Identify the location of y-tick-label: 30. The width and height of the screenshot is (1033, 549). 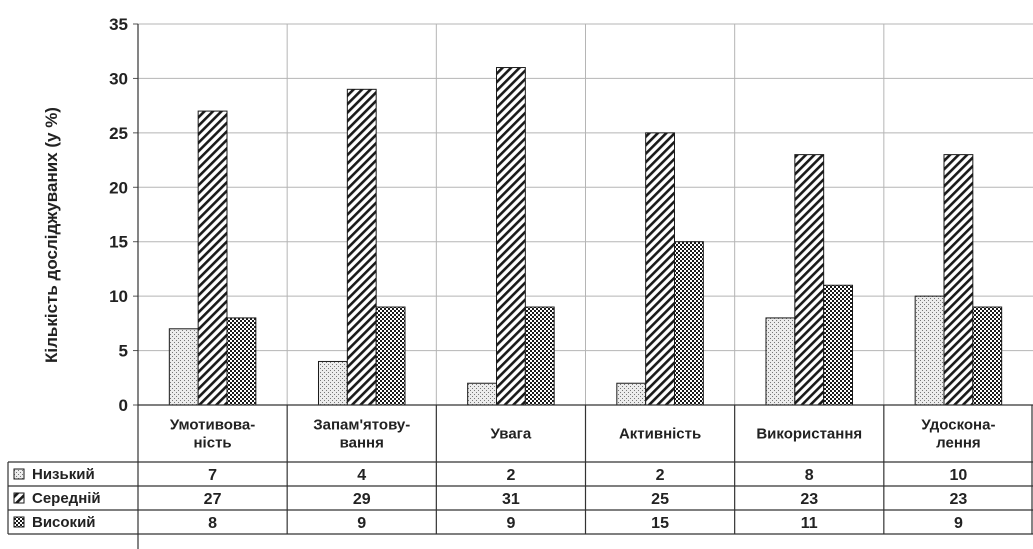
(118, 78).